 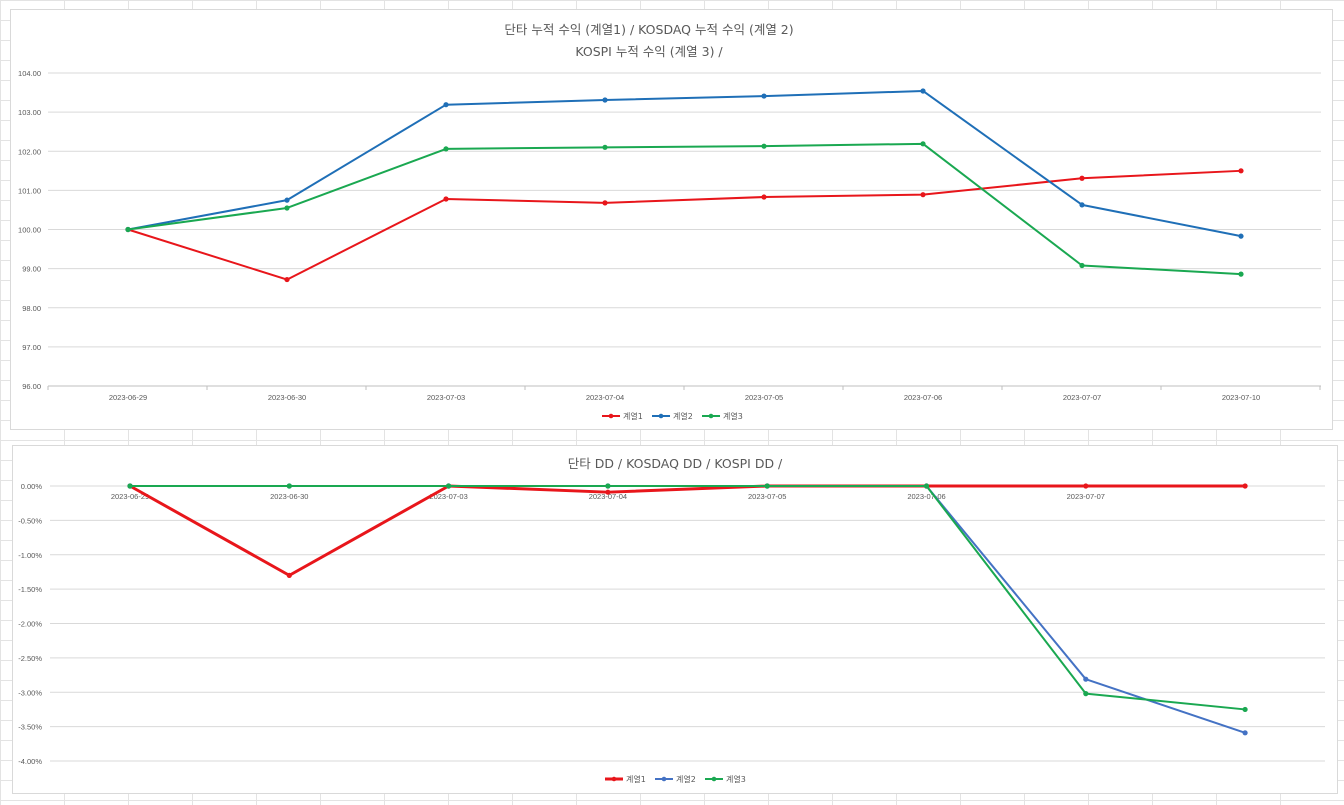 I want to click on y-tick-label: -0.50%, so click(x=30, y=520).